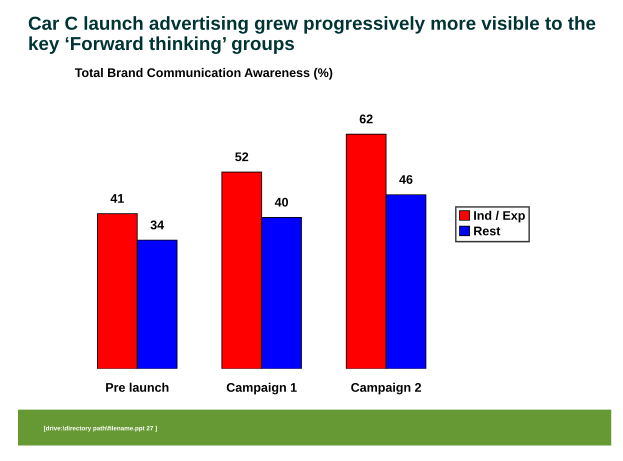  Describe the element at coordinates (241, 157) in the screenshot. I see `data-label: 52` at that location.